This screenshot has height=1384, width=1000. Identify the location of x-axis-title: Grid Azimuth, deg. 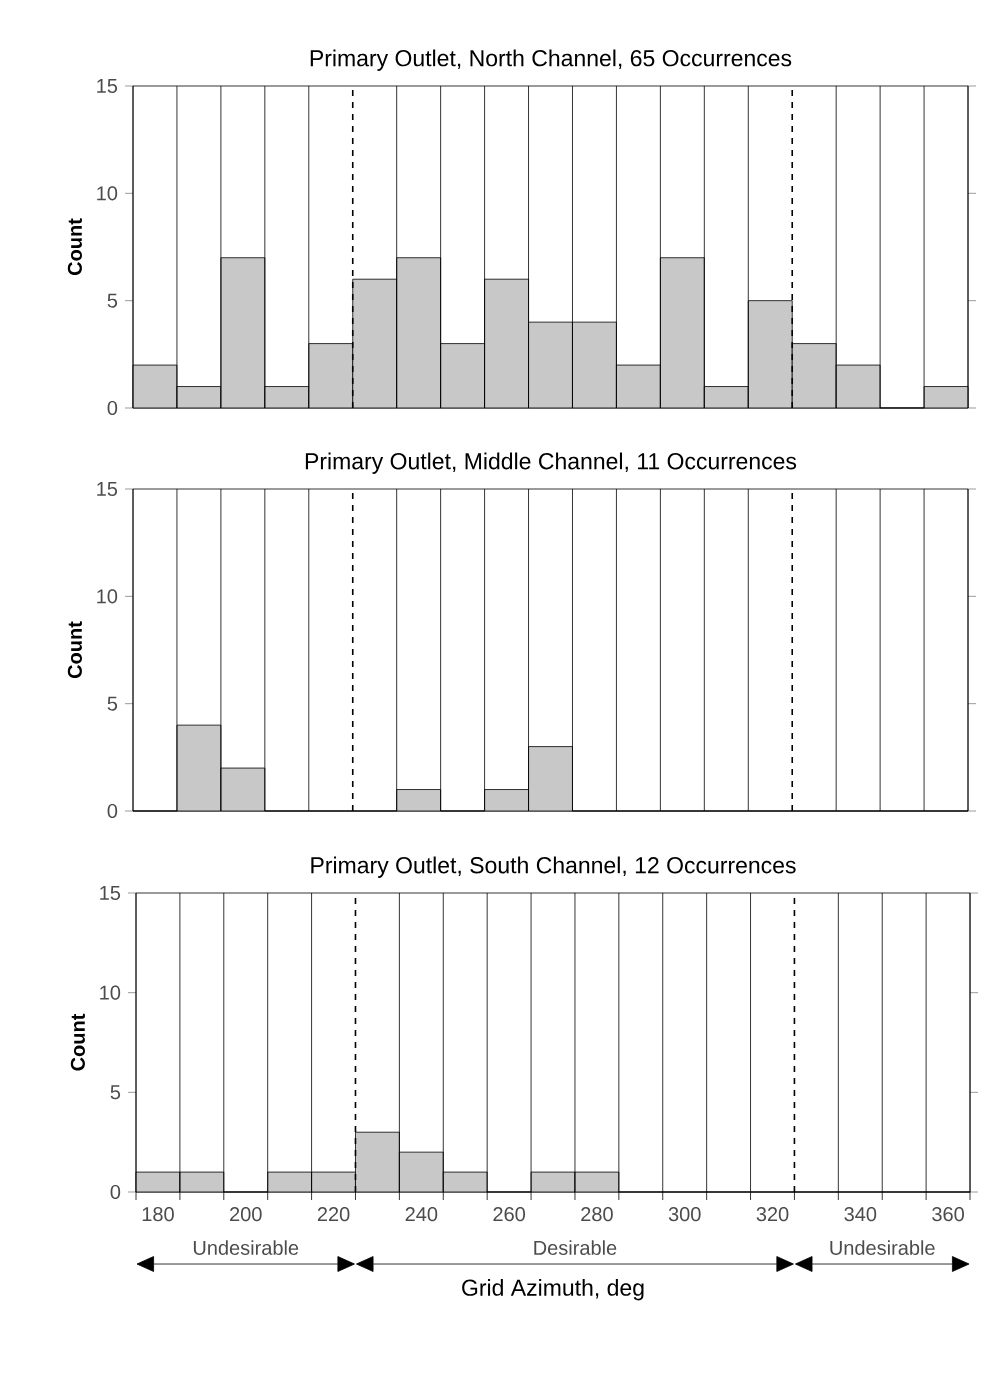
(553, 1289).